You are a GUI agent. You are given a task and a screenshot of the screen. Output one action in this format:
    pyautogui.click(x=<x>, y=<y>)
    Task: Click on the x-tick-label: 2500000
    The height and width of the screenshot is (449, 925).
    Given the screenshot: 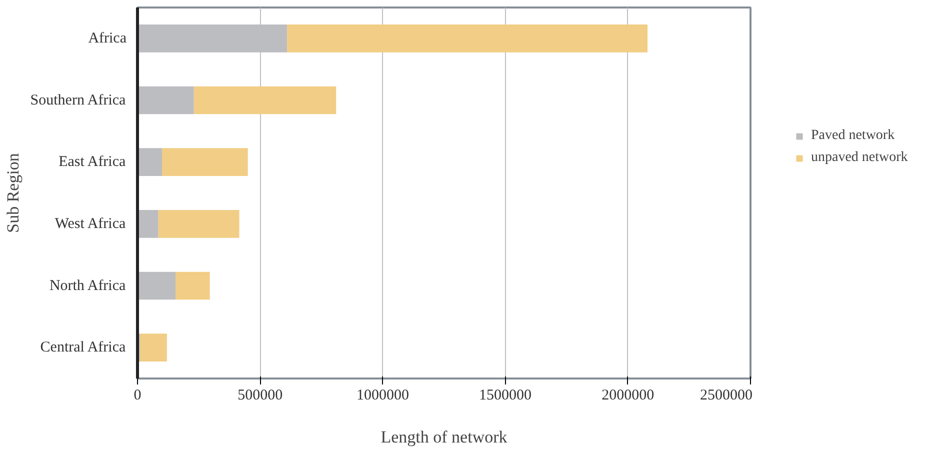 What is the action you would take?
    pyautogui.click(x=726, y=396)
    